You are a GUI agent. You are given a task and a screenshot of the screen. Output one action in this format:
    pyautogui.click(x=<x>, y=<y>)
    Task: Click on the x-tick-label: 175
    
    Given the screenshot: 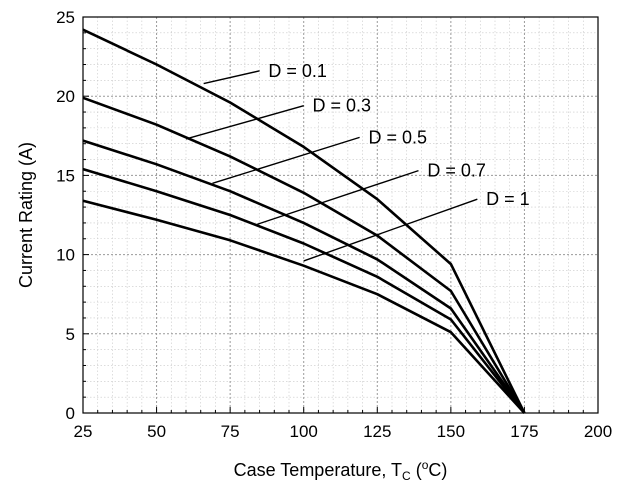 What is the action you would take?
    pyautogui.click(x=524, y=431)
    